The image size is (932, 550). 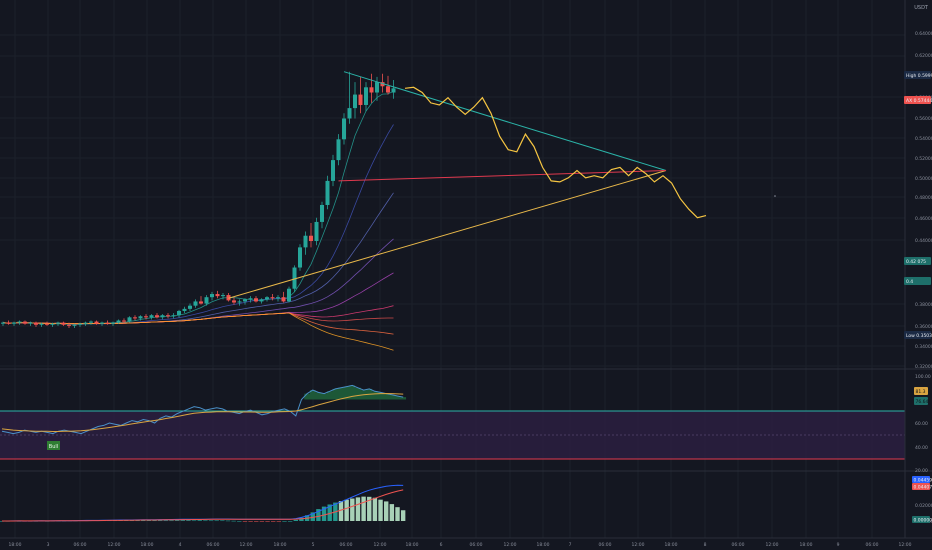 What do you see at coordinates (923, 327) in the screenshot?
I see `price-tick-label: 0.36000` at bounding box center [923, 327].